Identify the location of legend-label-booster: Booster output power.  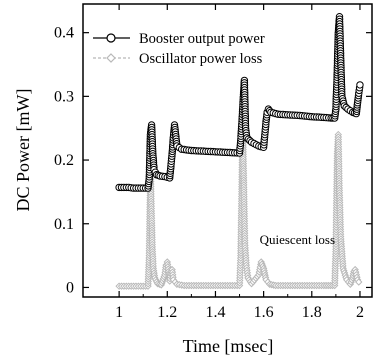
(202, 39).